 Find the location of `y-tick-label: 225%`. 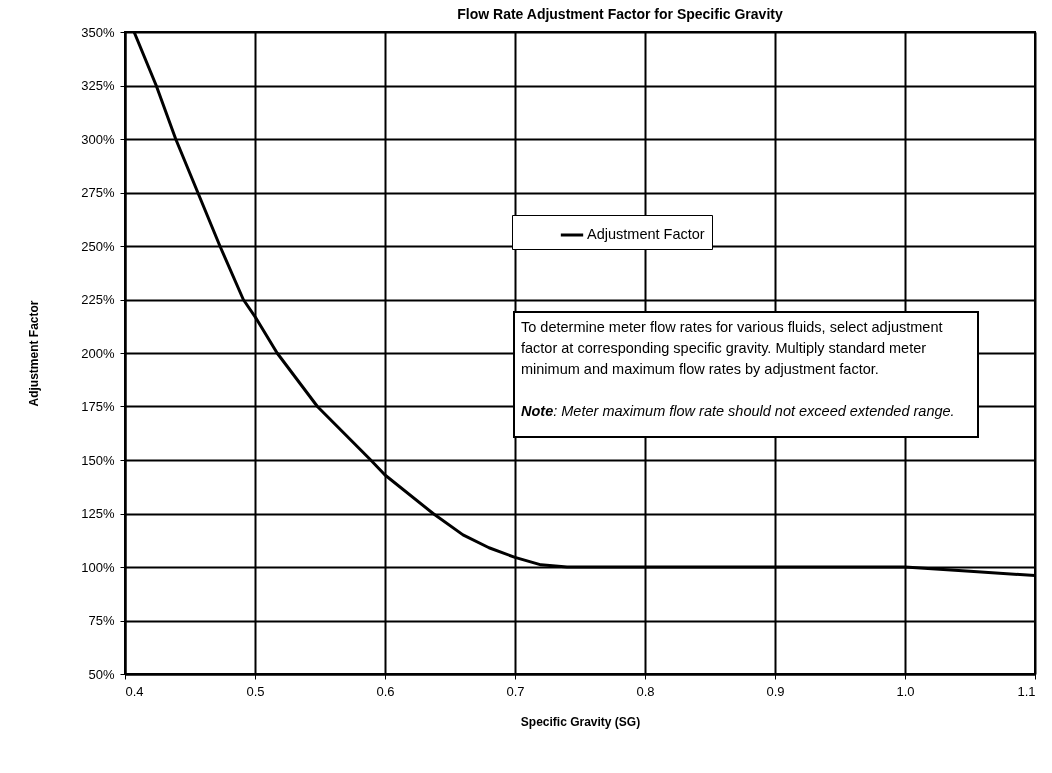

y-tick-label: 225% is located at coordinates (98, 299).